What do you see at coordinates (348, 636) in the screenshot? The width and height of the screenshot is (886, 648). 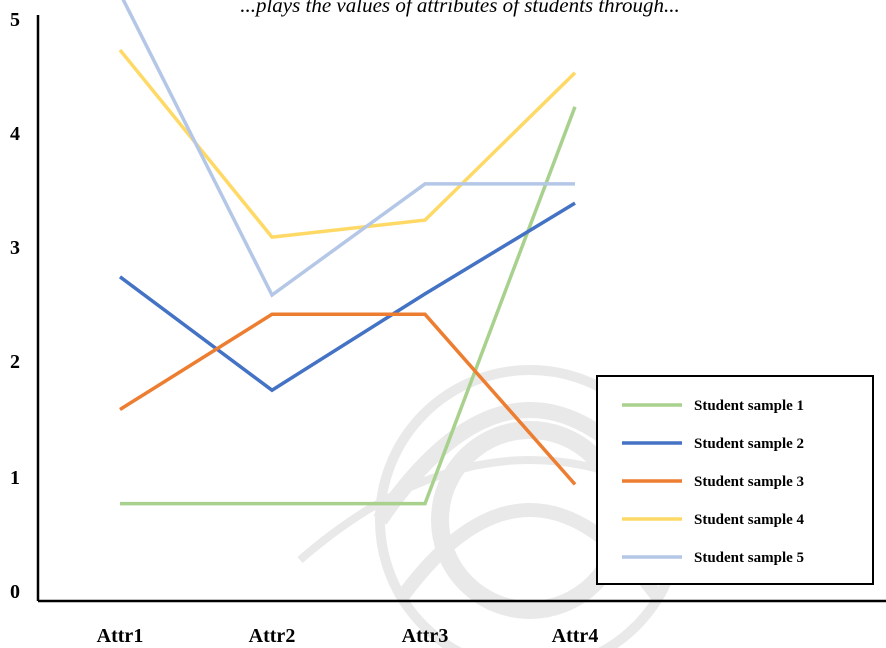 I see `x-tick-labels: Attr1 Attr2 Attr3 Attr4` at bounding box center [348, 636].